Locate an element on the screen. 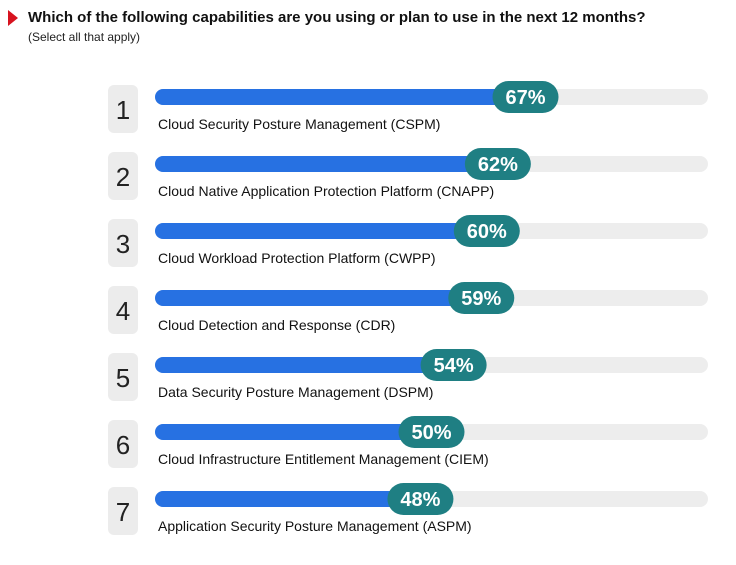 This screenshot has width=736, height=565. category-label: Data Security Posture Management (DSPM) is located at coordinates (295, 392).